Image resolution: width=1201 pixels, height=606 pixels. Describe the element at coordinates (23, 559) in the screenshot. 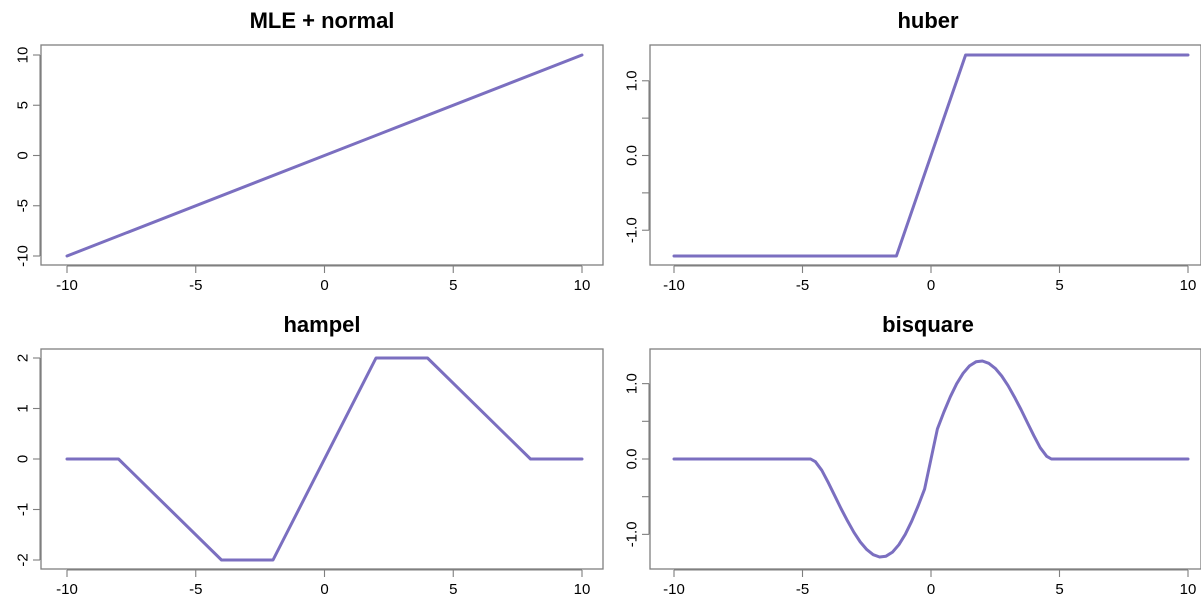

I see `y-tick-label: -2` at that location.